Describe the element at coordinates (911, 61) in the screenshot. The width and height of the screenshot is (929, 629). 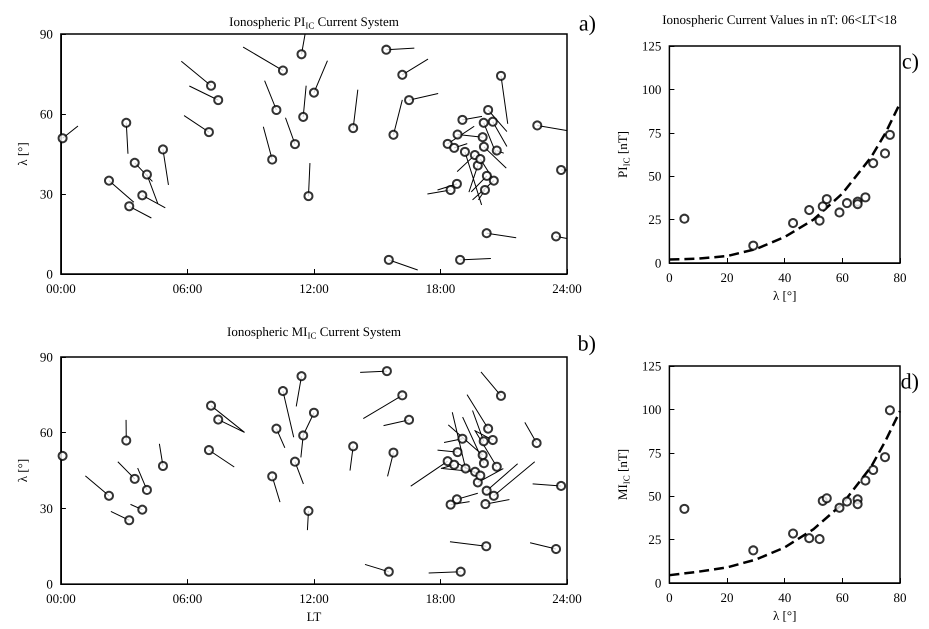
I see `text: c)` at that location.